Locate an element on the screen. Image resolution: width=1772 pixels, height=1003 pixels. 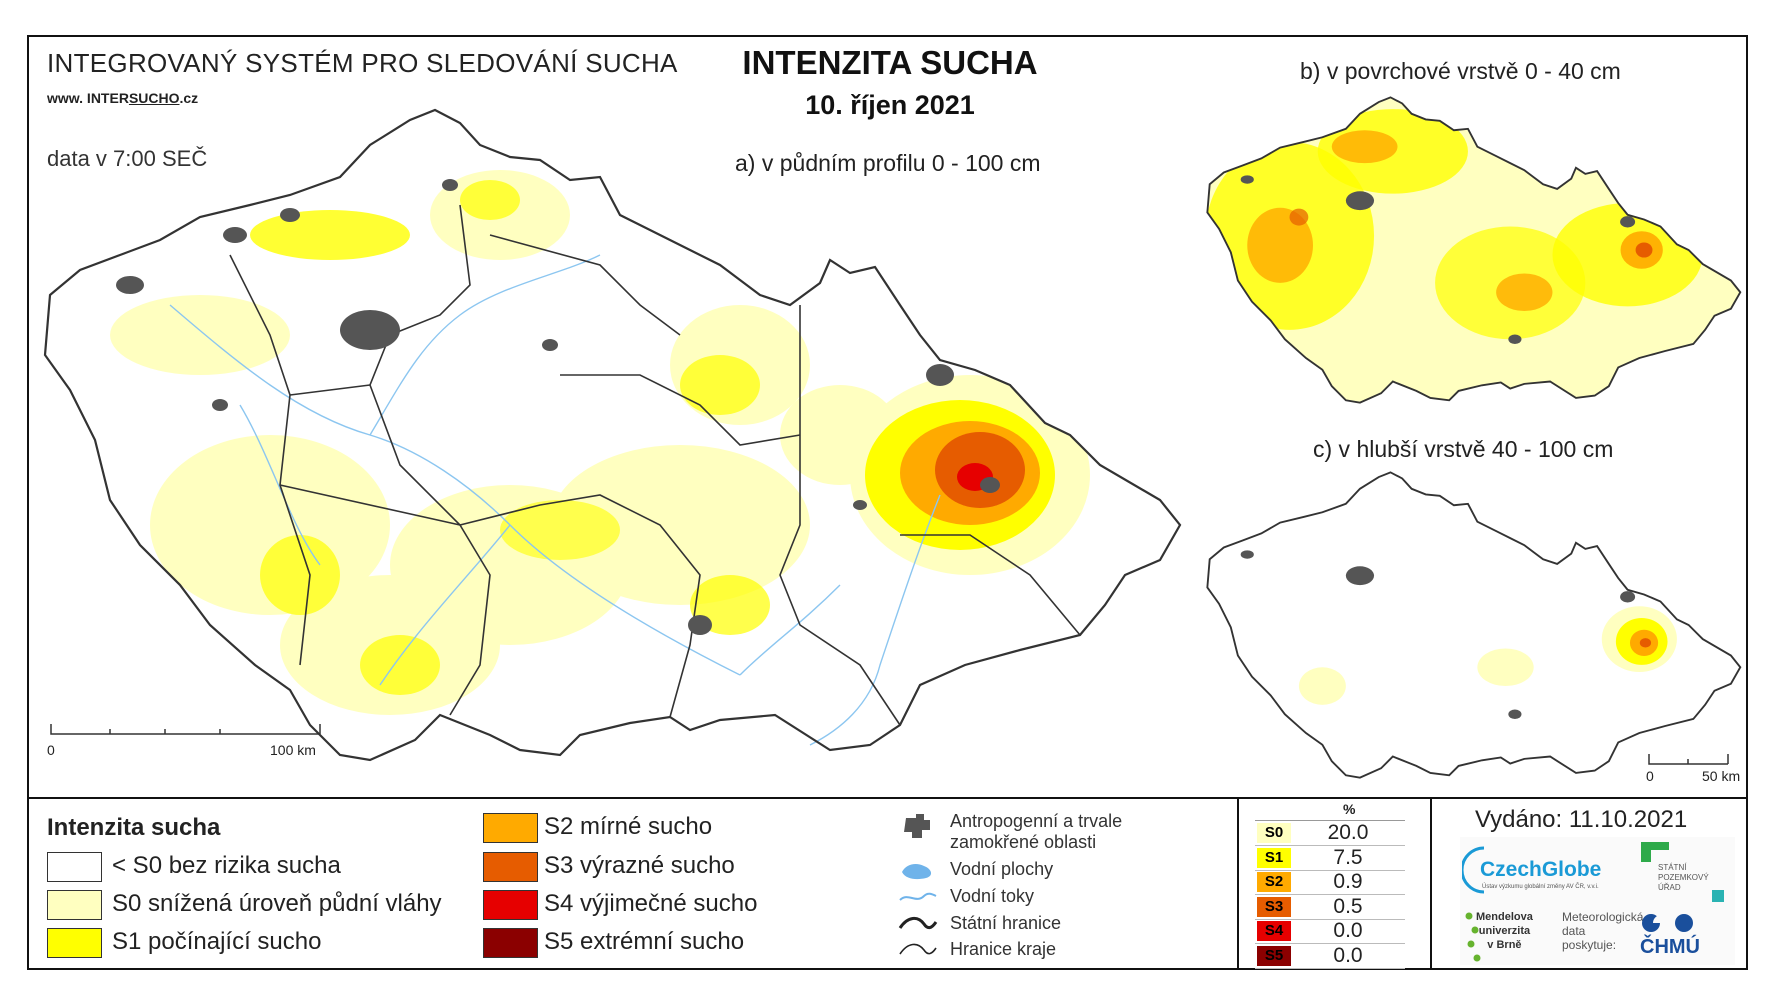
chmu-name: ČHMÚ is located at coordinates (1670, 947).